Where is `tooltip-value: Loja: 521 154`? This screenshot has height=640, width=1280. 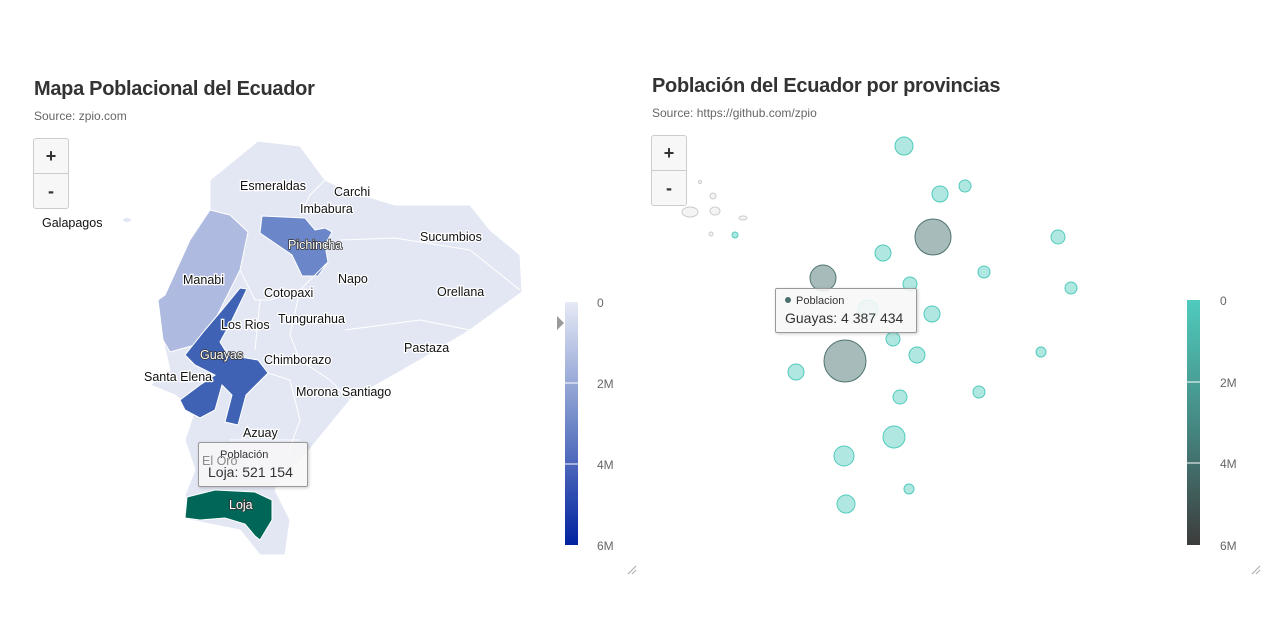
tooltip-value: Loja: 521 154 is located at coordinates (250, 472).